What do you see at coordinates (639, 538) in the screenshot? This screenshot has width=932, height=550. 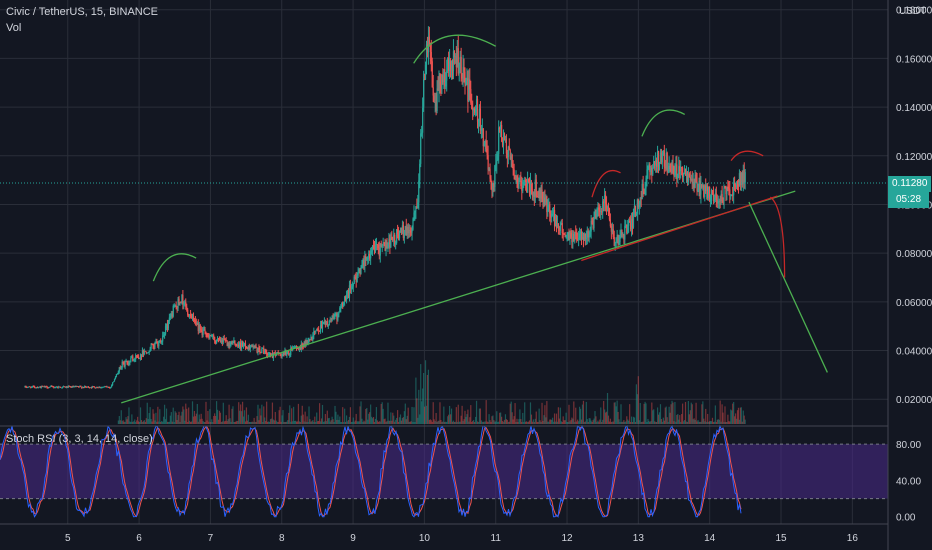 I see `time-tick-label: 13` at bounding box center [639, 538].